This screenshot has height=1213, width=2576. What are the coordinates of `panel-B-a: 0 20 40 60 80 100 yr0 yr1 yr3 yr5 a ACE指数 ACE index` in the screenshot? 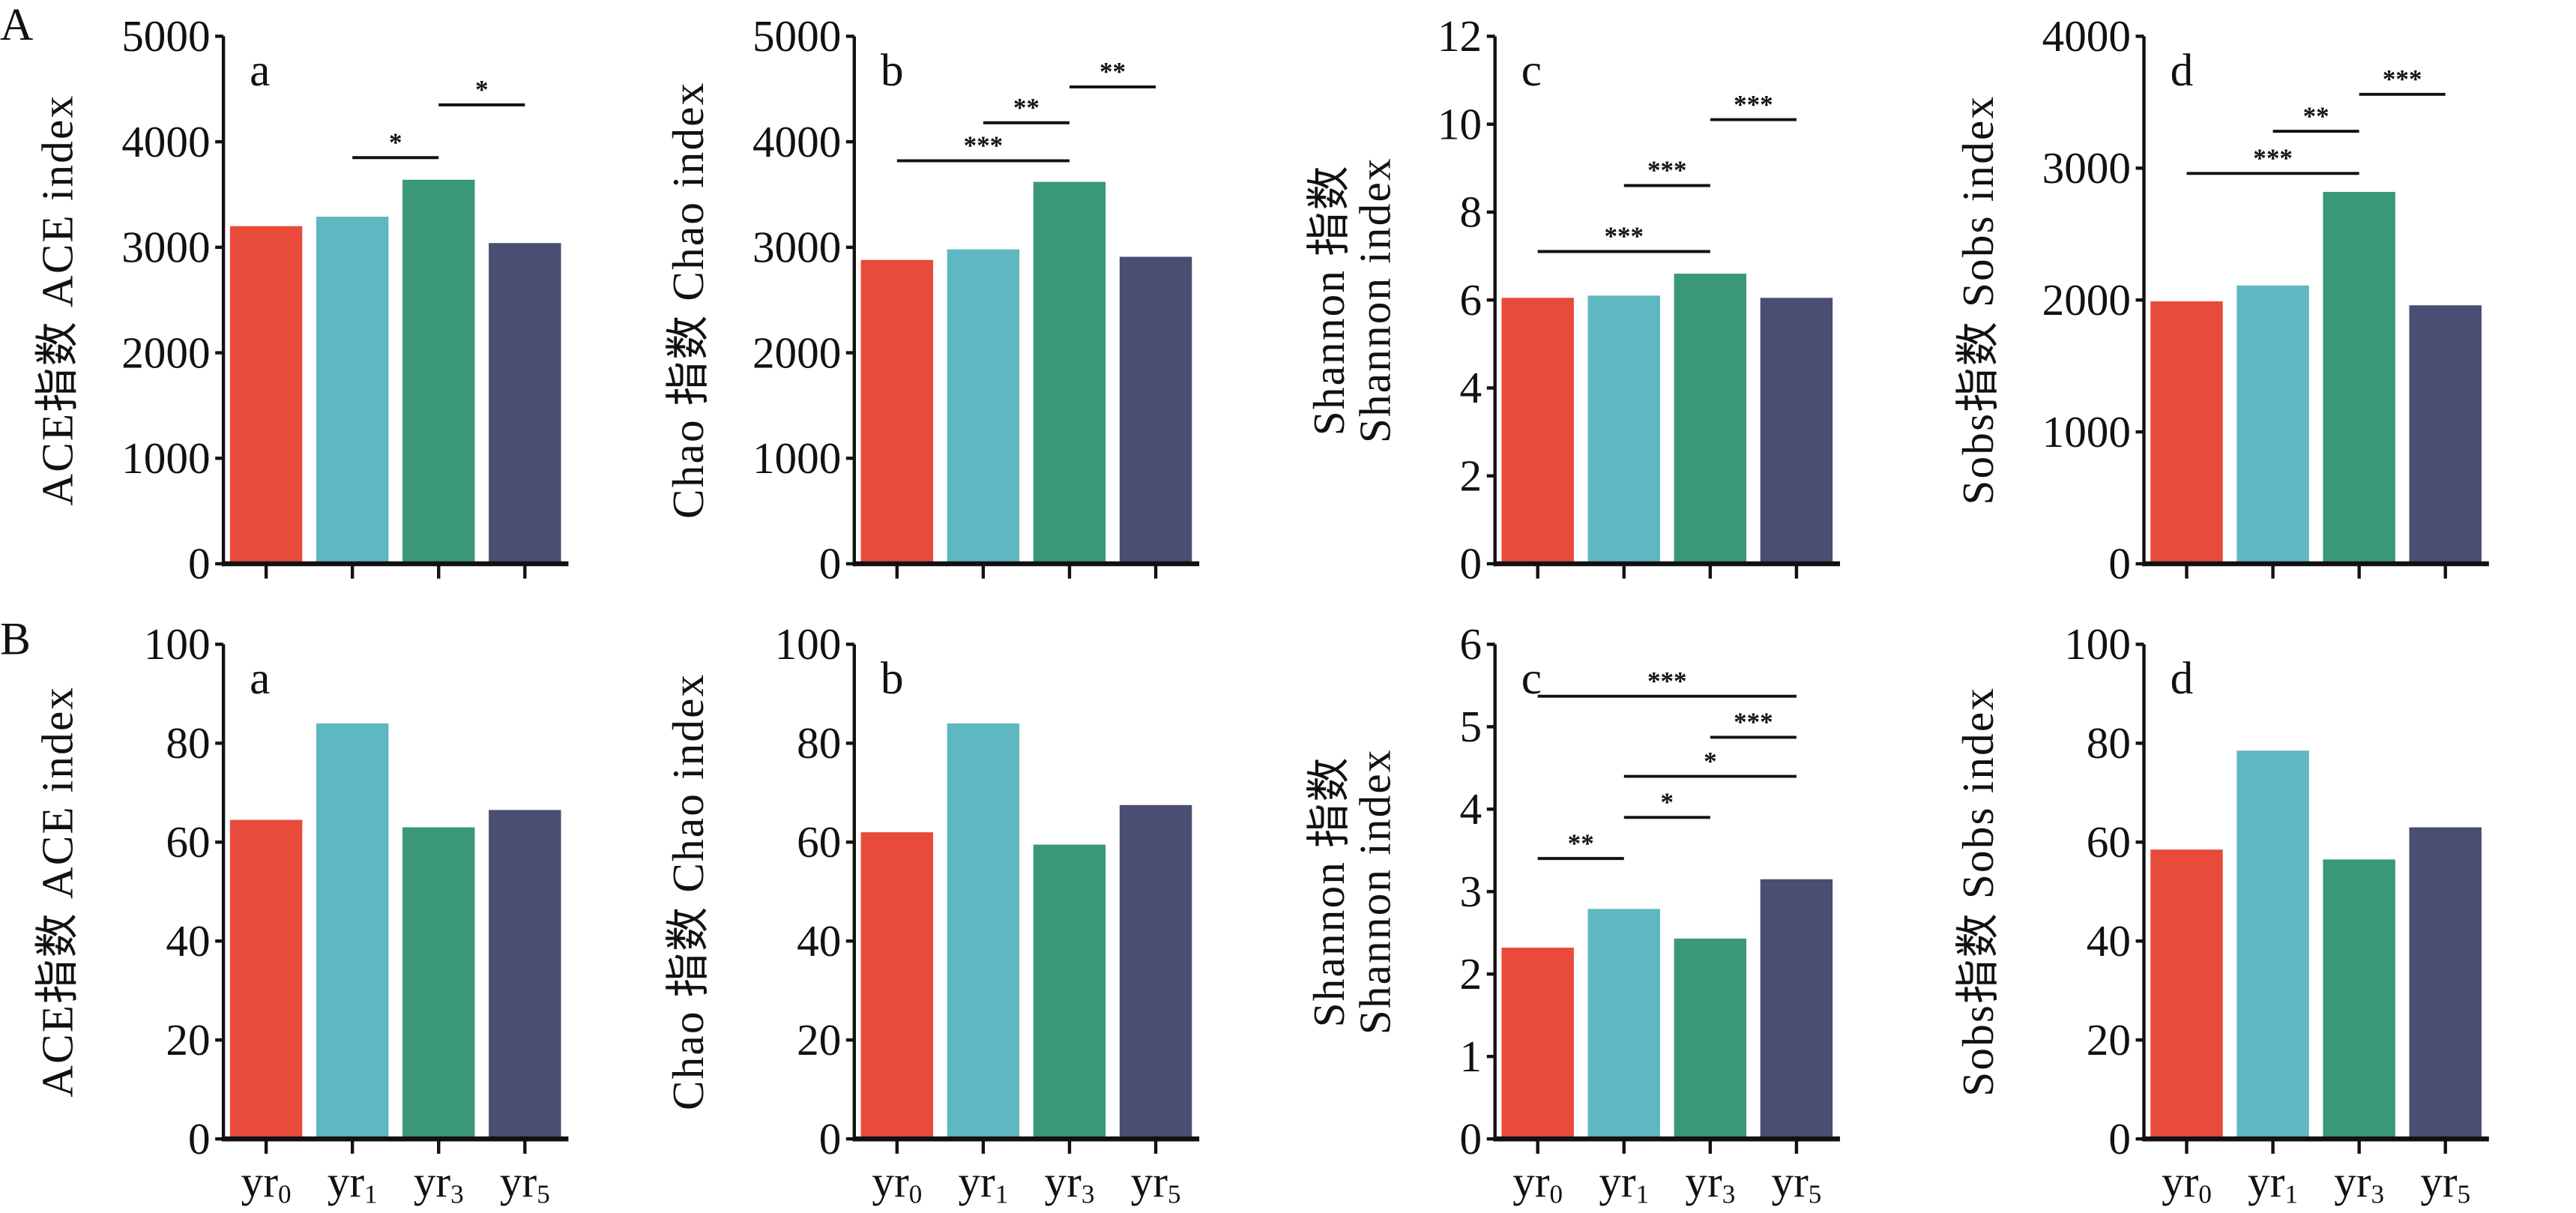 It's located at (300, 914).